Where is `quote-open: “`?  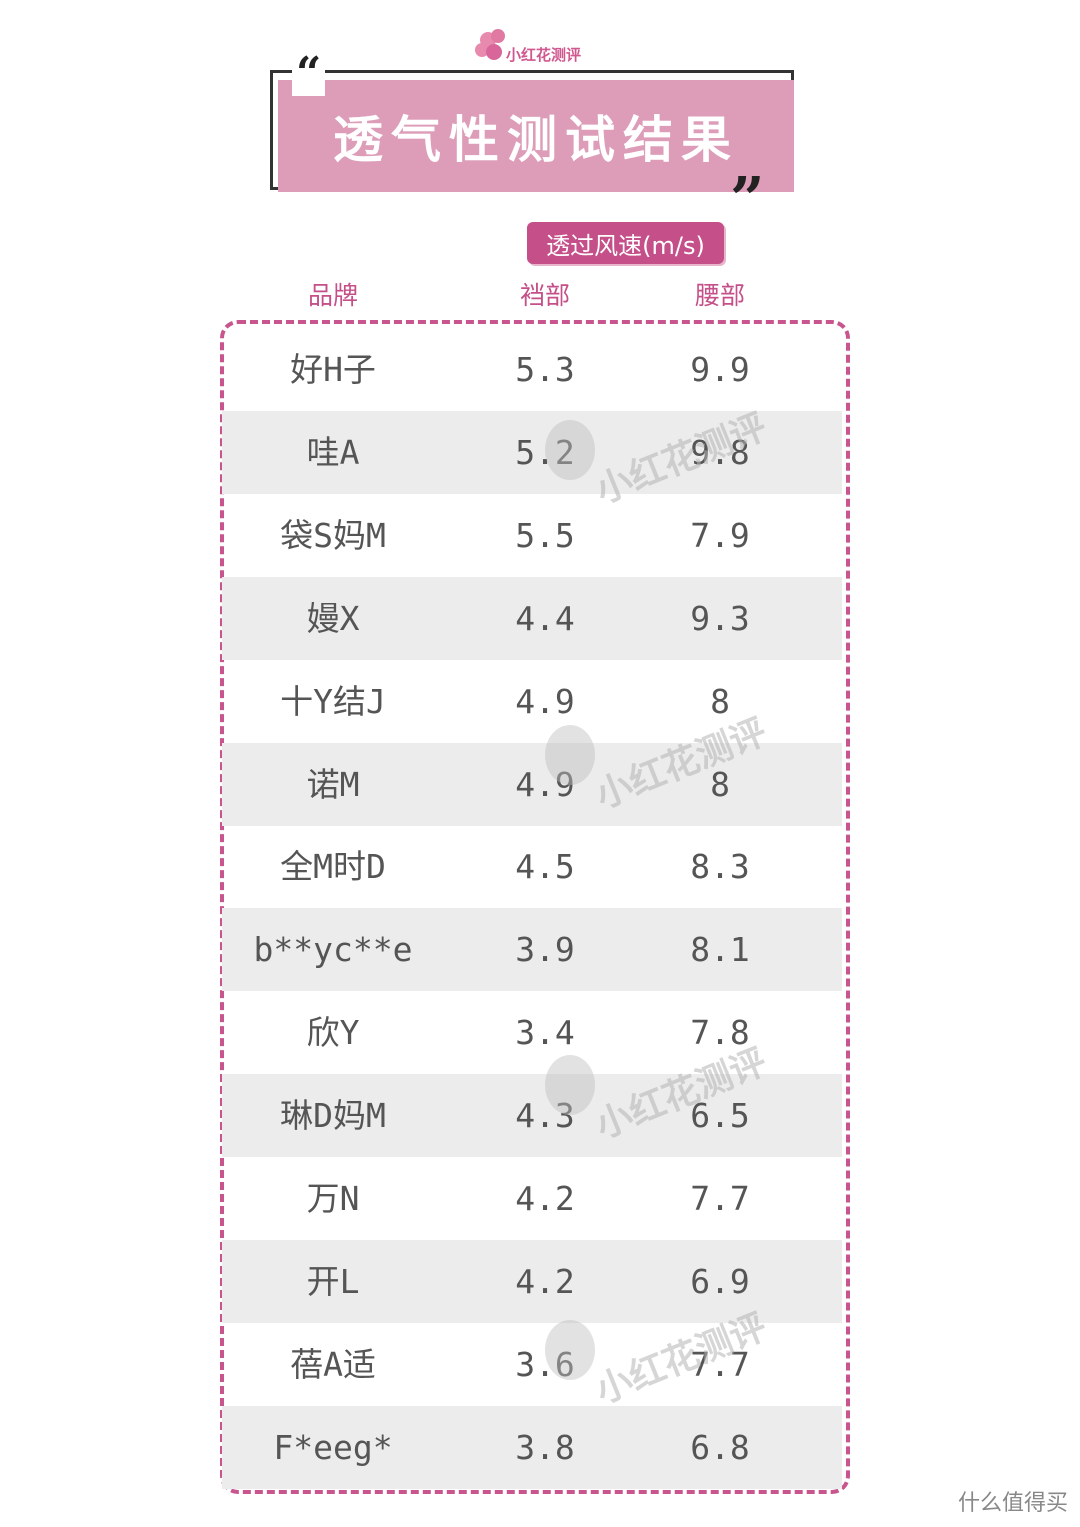
quote-open: “ is located at coordinates (309, 74).